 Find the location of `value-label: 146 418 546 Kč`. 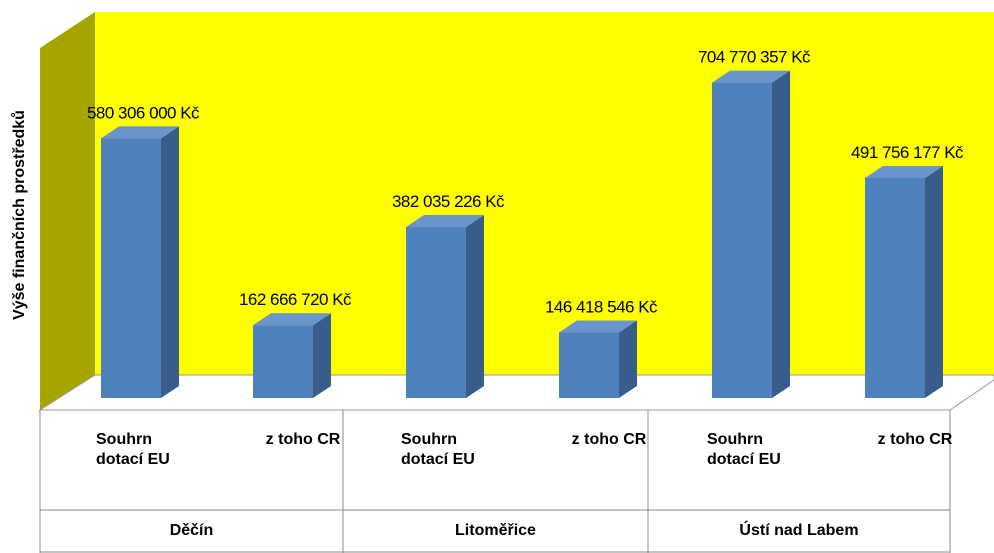

value-label: 146 418 546 Kč is located at coordinates (601, 306).